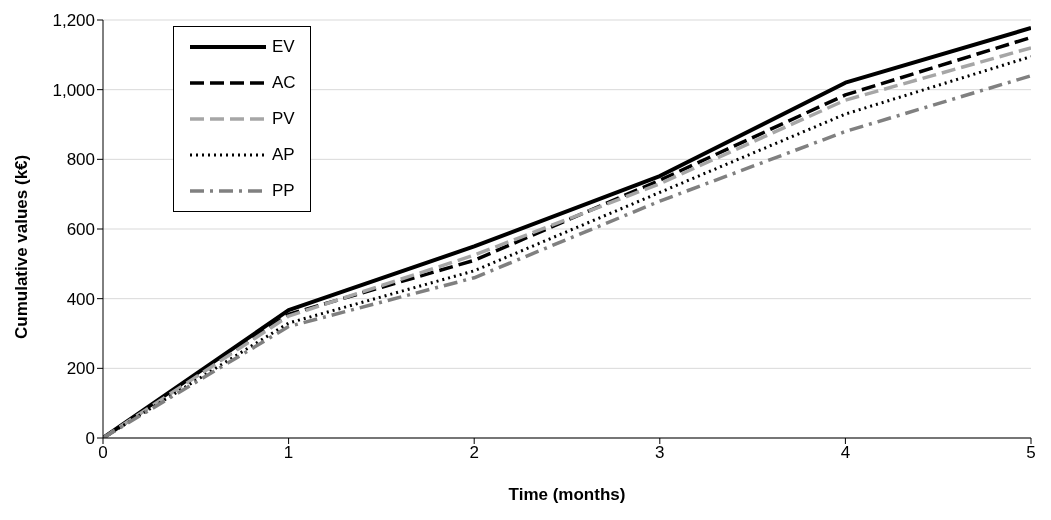 This screenshot has height=520, width=1051. I want to click on y-tick-label: 1,200, so click(73, 21).